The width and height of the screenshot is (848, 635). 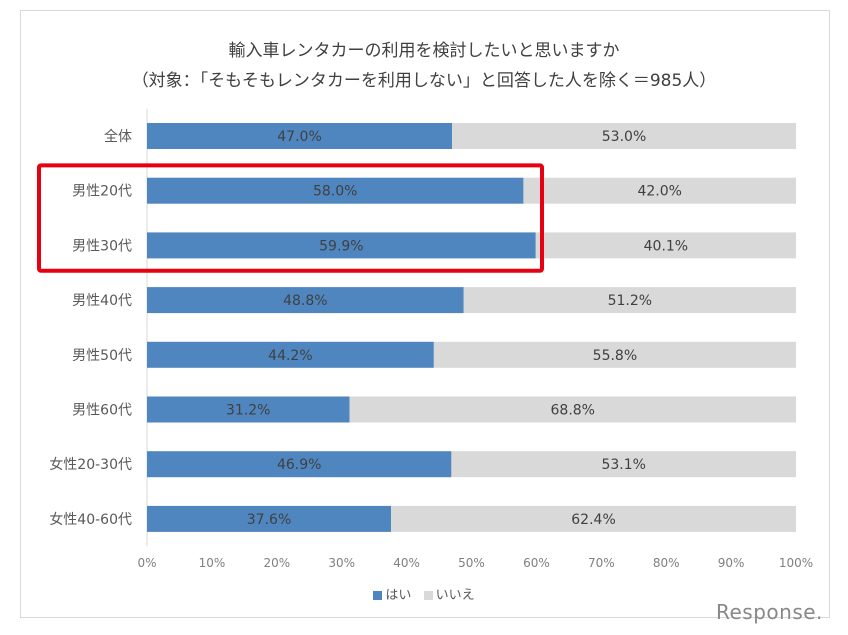 What do you see at coordinates (146, 563) in the screenshot?
I see `x-tick-label-0: 0%` at bounding box center [146, 563].